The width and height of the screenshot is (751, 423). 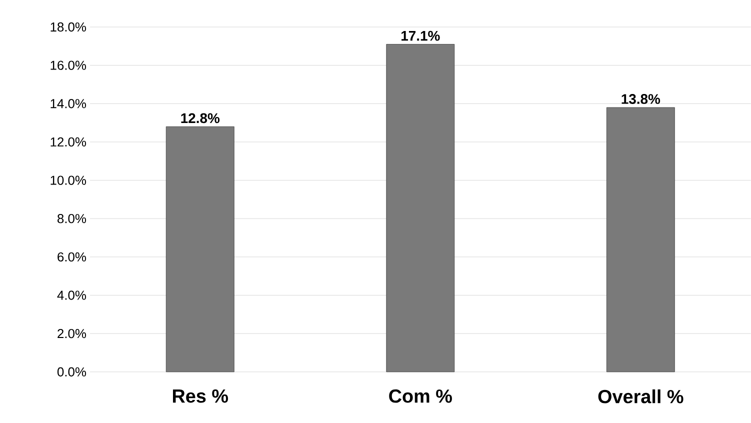 I want to click on y-tick-label: 10.0%, so click(x=68, y=180).